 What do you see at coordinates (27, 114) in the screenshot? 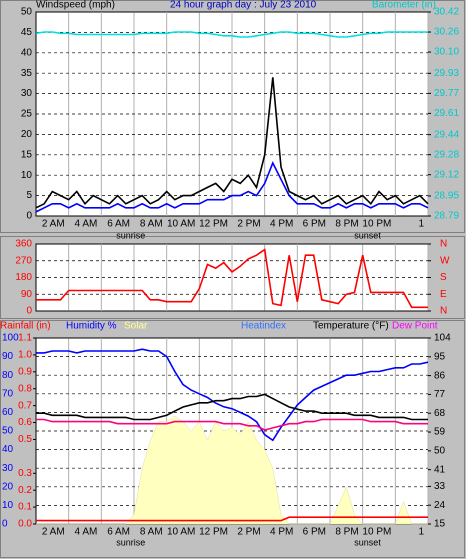
I see `y-tick-label: 25` at bounding box center [27, 114].